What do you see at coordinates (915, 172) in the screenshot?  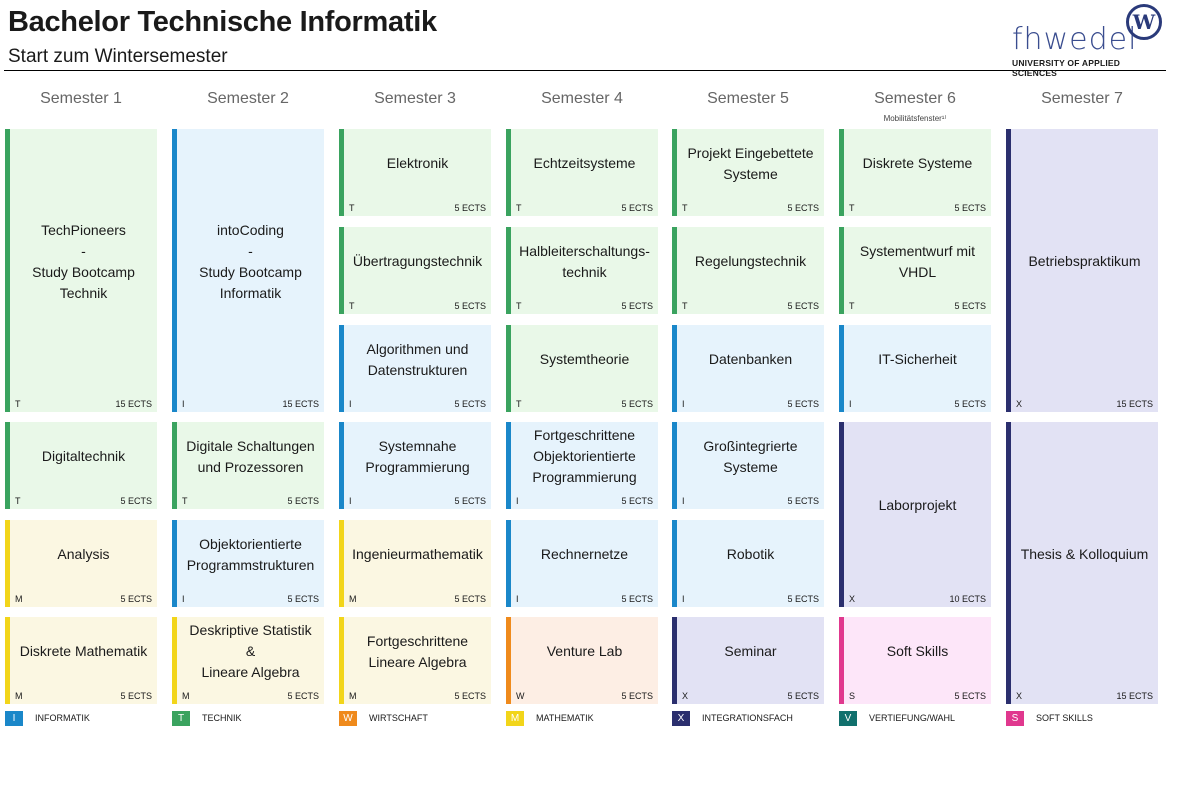 I see `module-card: Diskrete Systeme T 5 ECTS` at bounding box center [915, 172].